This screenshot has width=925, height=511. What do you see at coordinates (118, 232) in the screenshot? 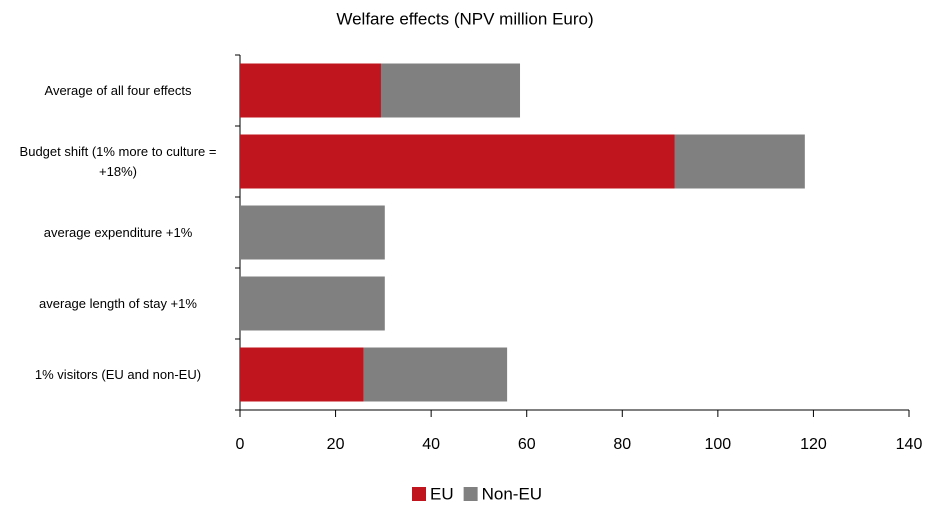
I see `y-tick-label: average expenditure +1%` at bounding box center [118, 232].